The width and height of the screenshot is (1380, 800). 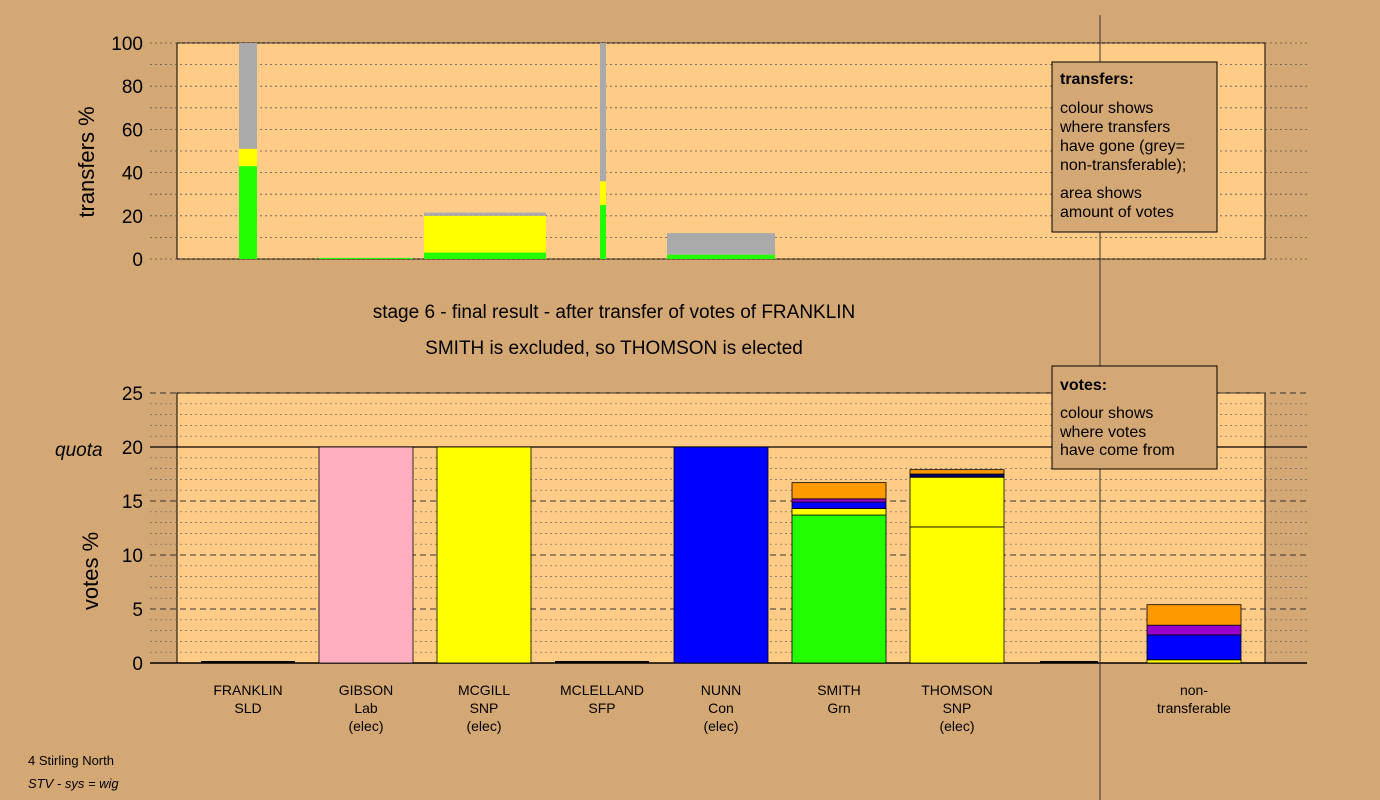 I want to click on candidate-label-party: Lab, so click(x=366, y=708).